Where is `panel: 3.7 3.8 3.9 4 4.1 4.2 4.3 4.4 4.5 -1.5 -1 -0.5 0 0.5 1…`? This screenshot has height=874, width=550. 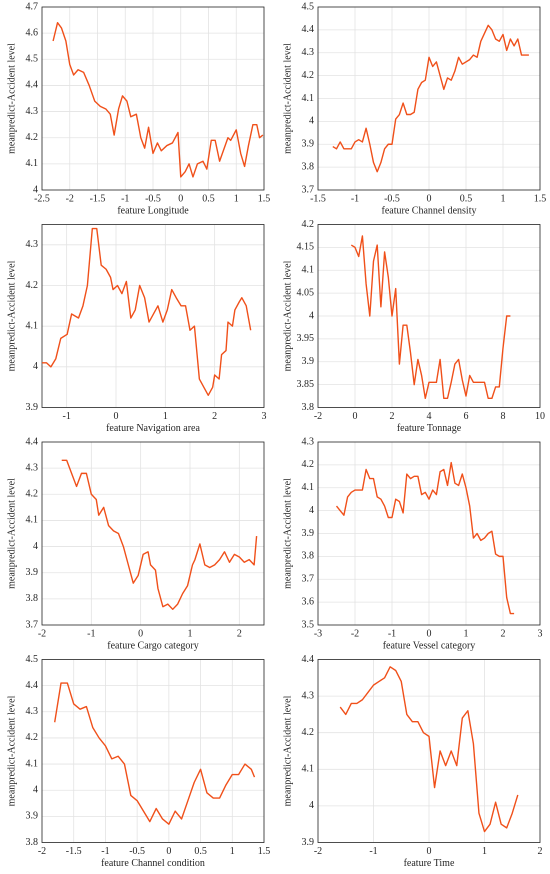
panel: 3.7 3.8 3.9 4 4.1 4.2 4.3 4.4 4.5 -1.5 -1 -0.5 0 0.5 1… is located at coordinates (414, 108).